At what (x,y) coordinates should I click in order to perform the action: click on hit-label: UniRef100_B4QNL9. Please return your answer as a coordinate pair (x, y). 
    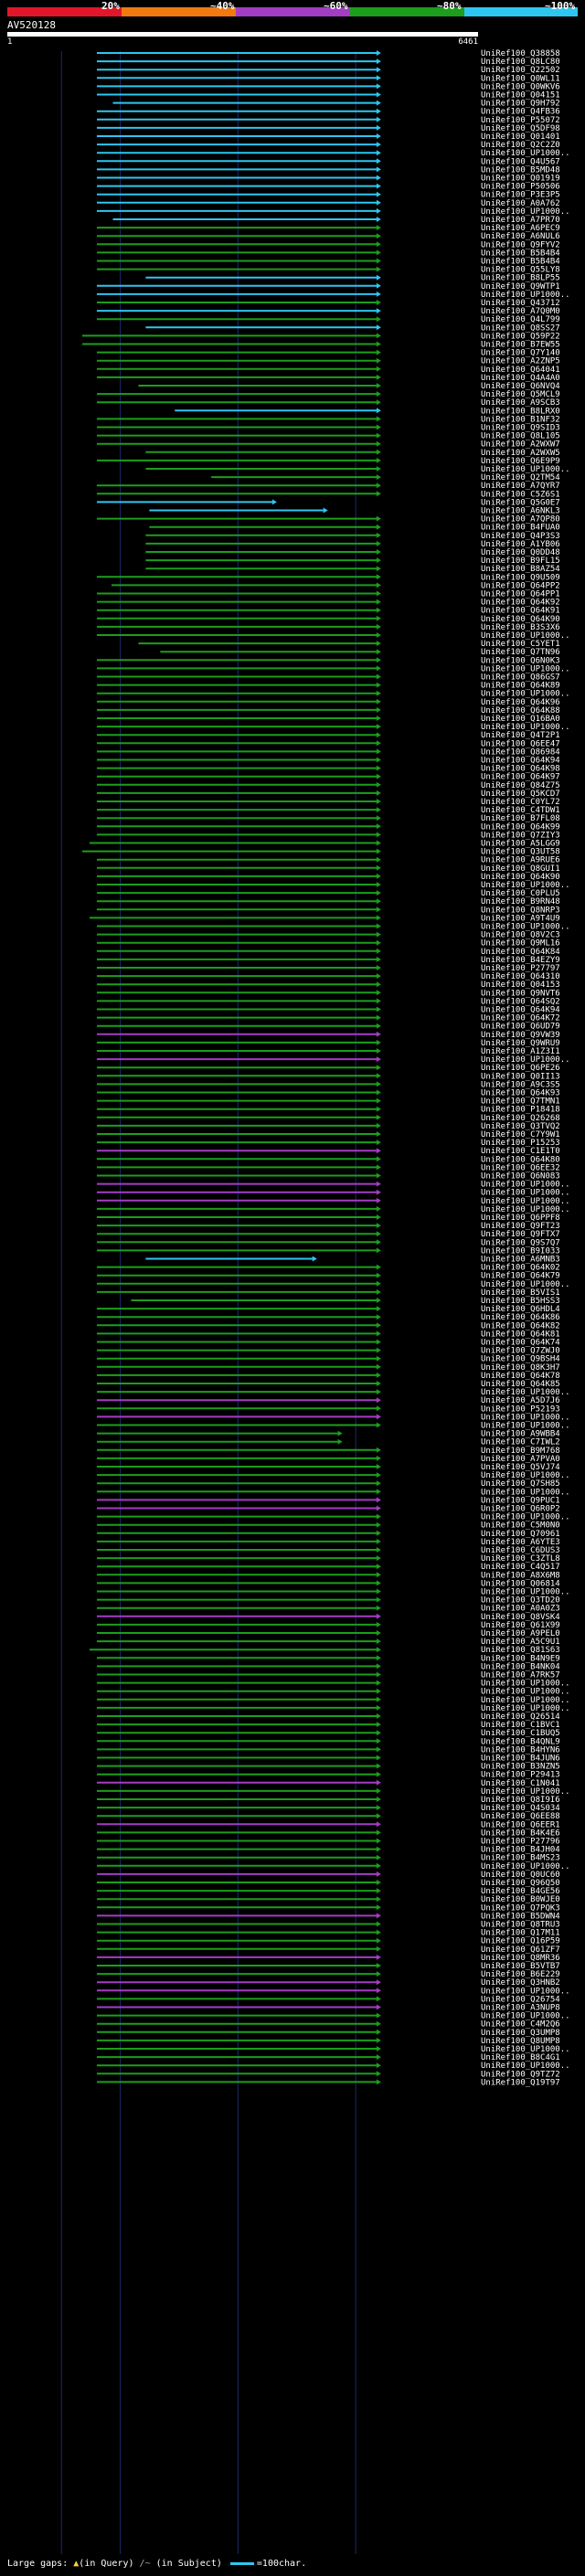
    Looking at the image, I should click on (520, 1741).